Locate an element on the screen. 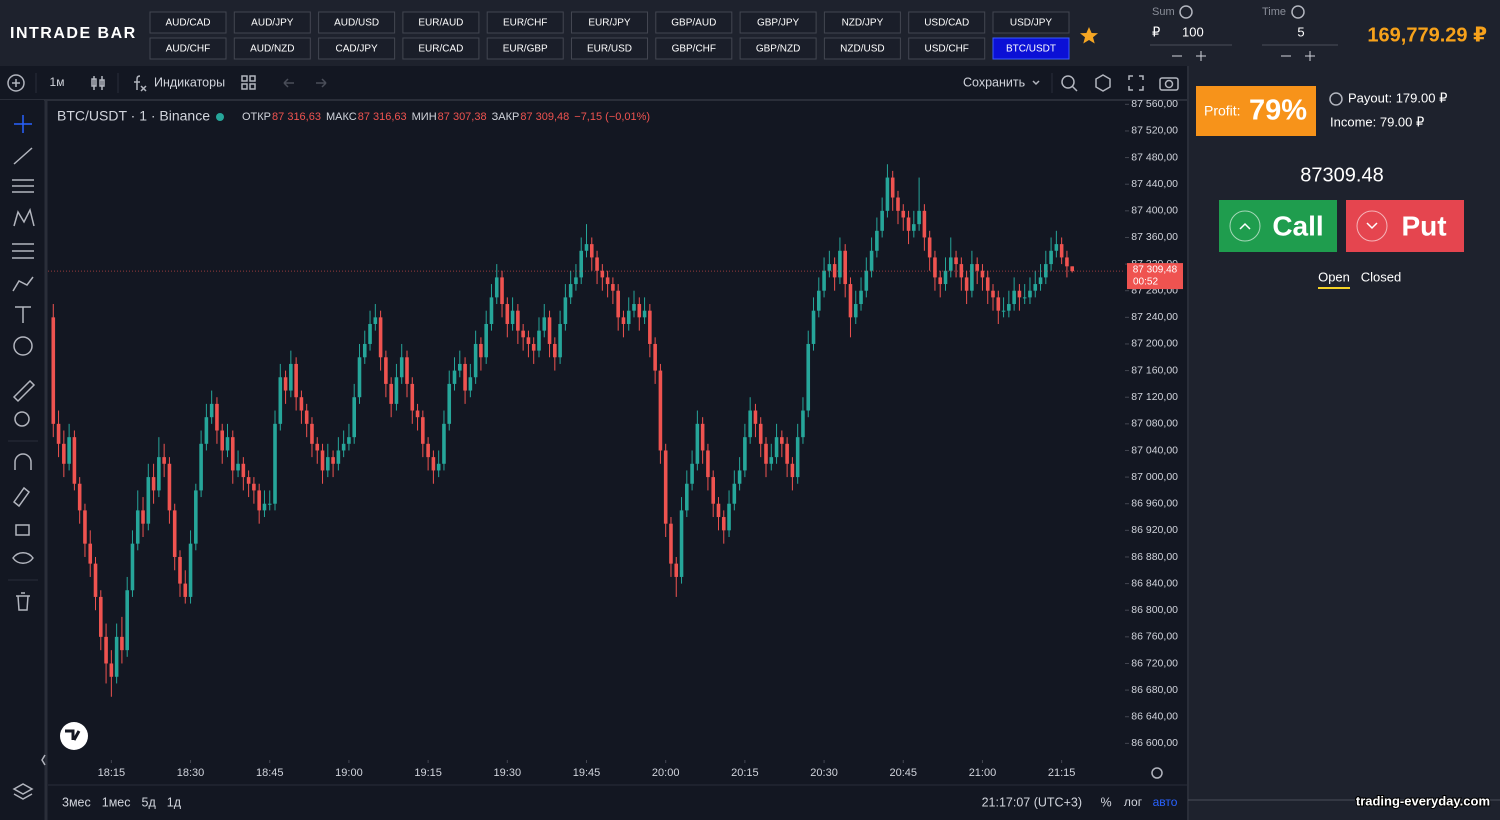 The width and height of the screenshot is (1500, 820). chart-type is located at coordinates (98, 83).